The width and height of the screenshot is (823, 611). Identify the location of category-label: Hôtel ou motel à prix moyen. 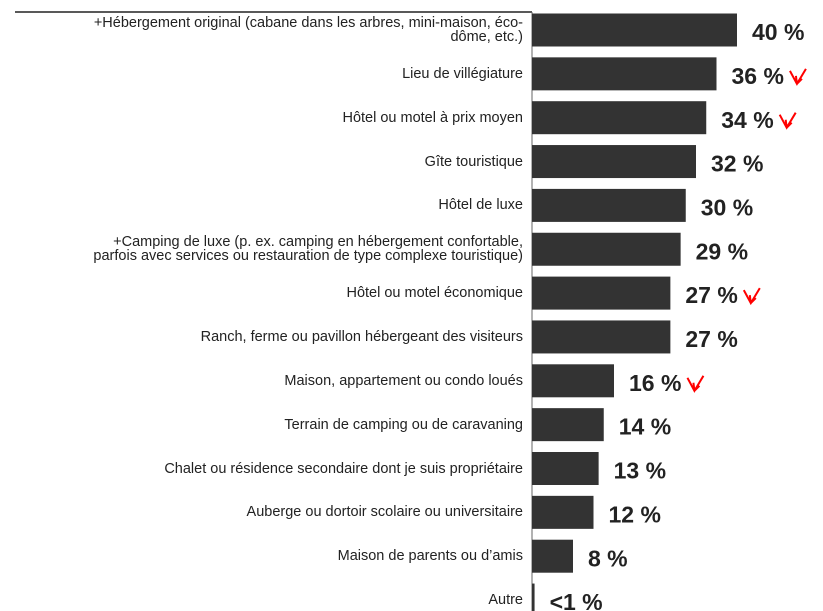
(432, 117).